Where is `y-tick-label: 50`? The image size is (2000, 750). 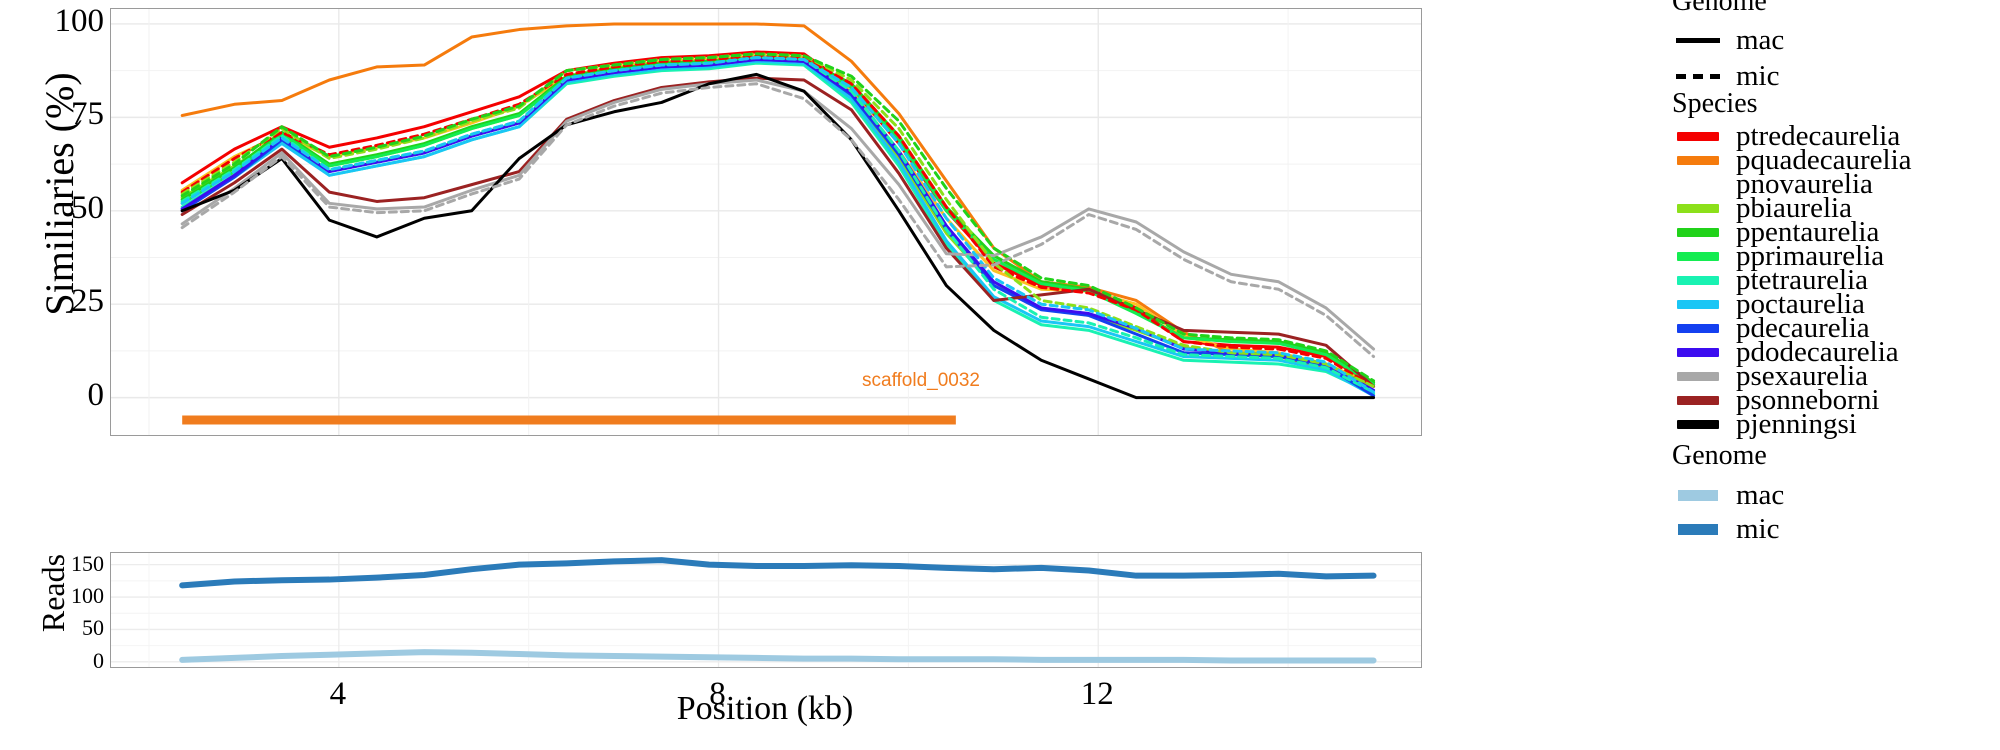
y-tick-label: 50 is located at coordinates (87, 207).